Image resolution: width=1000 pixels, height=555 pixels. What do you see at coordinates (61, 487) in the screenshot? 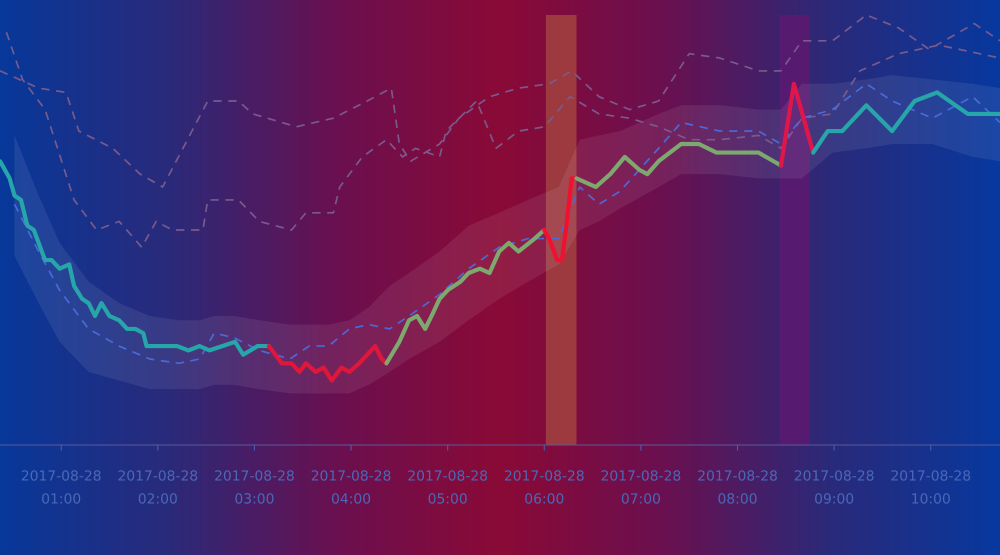
I see `x-tick-label: 2017-08-28 01:00` at bounding box center [61, 487].